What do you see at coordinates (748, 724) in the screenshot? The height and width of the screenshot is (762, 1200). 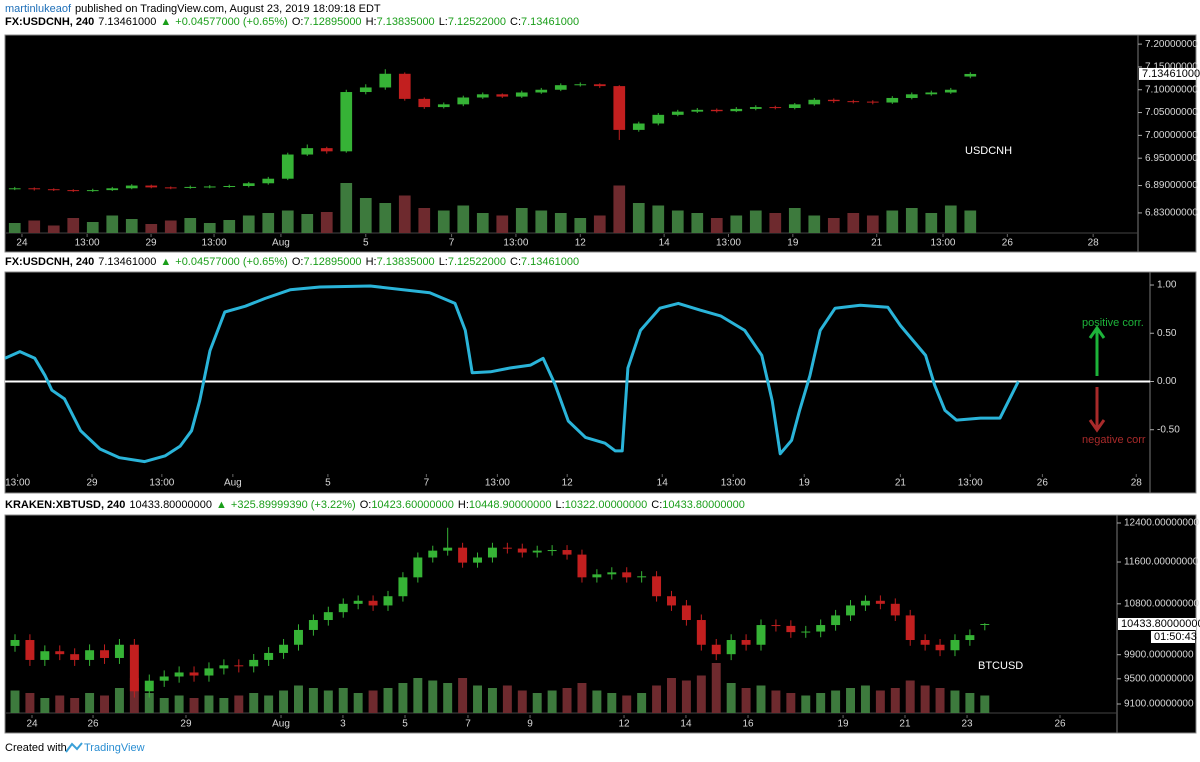 I see `x-tick-label: 16` at bounding box center [748, 724].